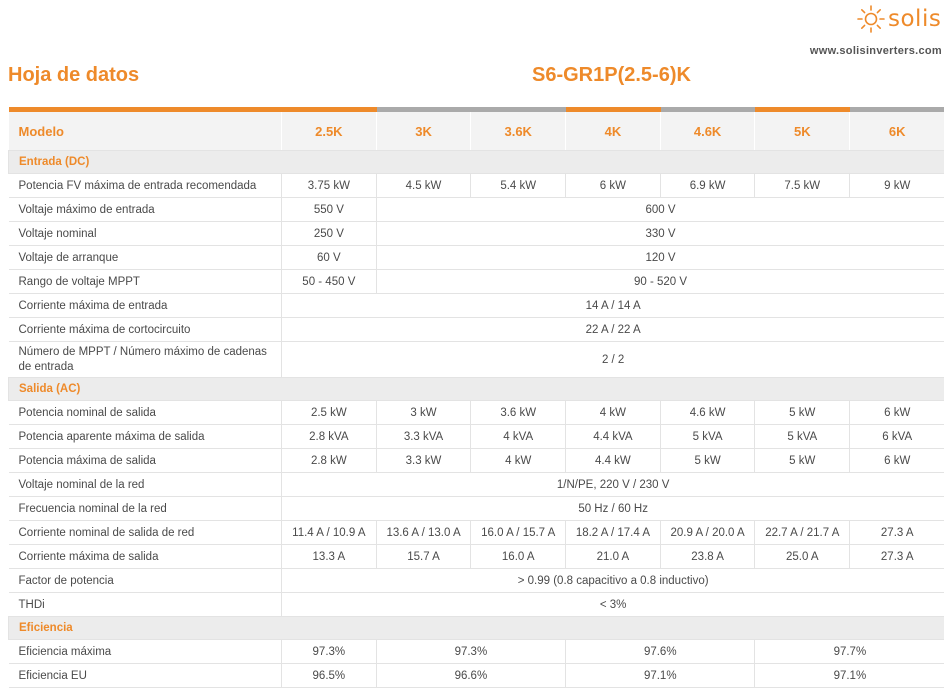  Describe the element at coordinates (476, 389) in the screenshot. I see `section-title: Salida (AC)` at that location.